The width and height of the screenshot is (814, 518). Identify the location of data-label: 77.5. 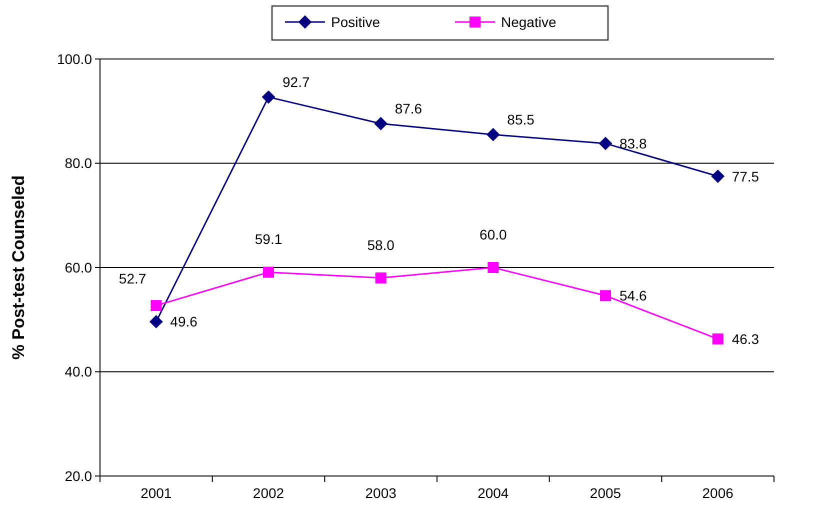
(746, 176).